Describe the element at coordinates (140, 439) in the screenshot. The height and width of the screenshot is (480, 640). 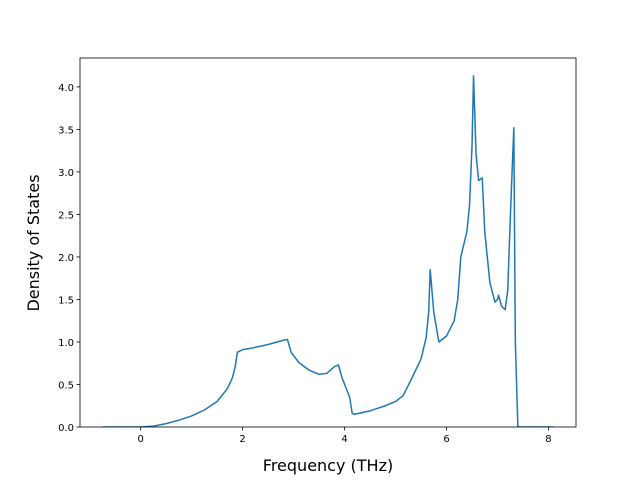
I see `x-tick-label: 0` at that location.